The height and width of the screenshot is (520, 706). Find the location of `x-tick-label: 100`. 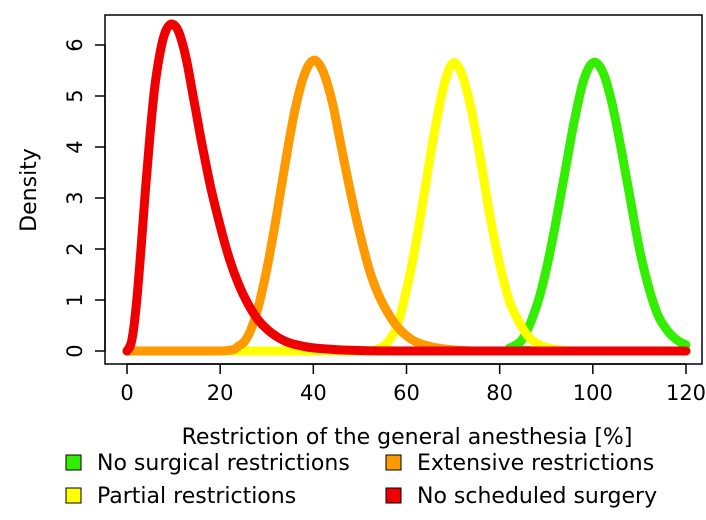

x-tick-label: 100 is located at coordinates (593, 393).